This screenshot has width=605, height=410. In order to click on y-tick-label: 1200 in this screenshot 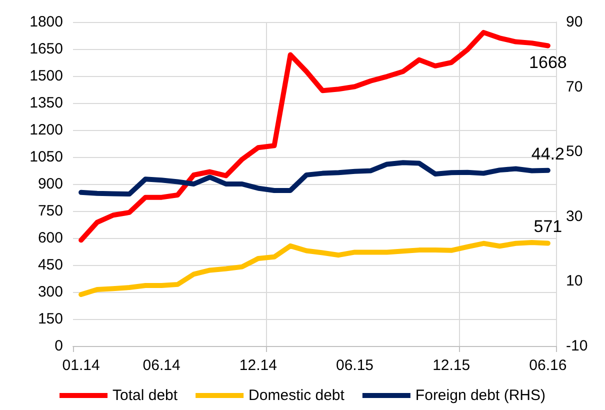, I will do `click(46, 130)`.